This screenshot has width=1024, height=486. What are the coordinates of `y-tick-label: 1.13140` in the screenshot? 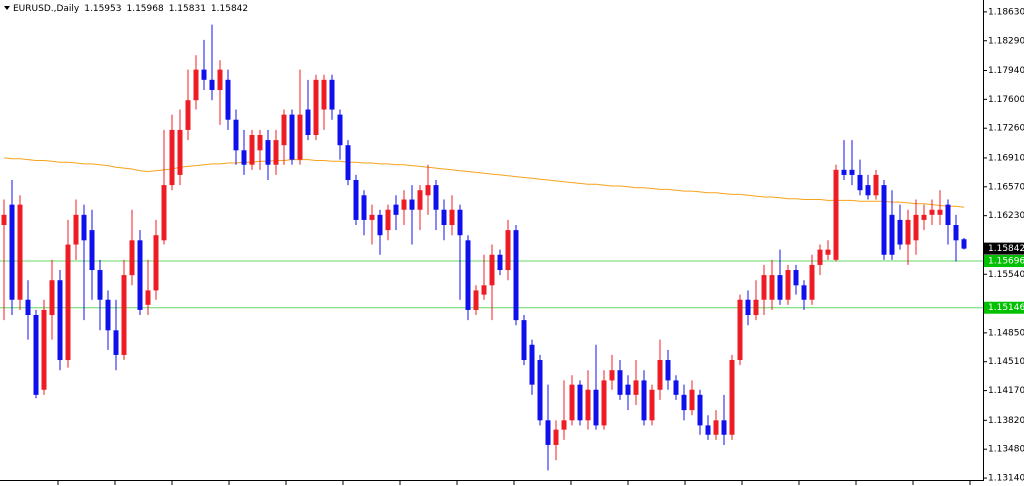 It's located at (1006, 479).